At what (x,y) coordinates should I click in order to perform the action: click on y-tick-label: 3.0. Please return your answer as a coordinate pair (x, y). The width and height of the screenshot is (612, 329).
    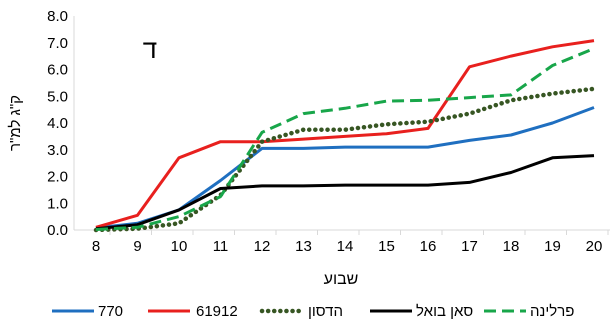
    Looking at the image, I should click on (57, 150).